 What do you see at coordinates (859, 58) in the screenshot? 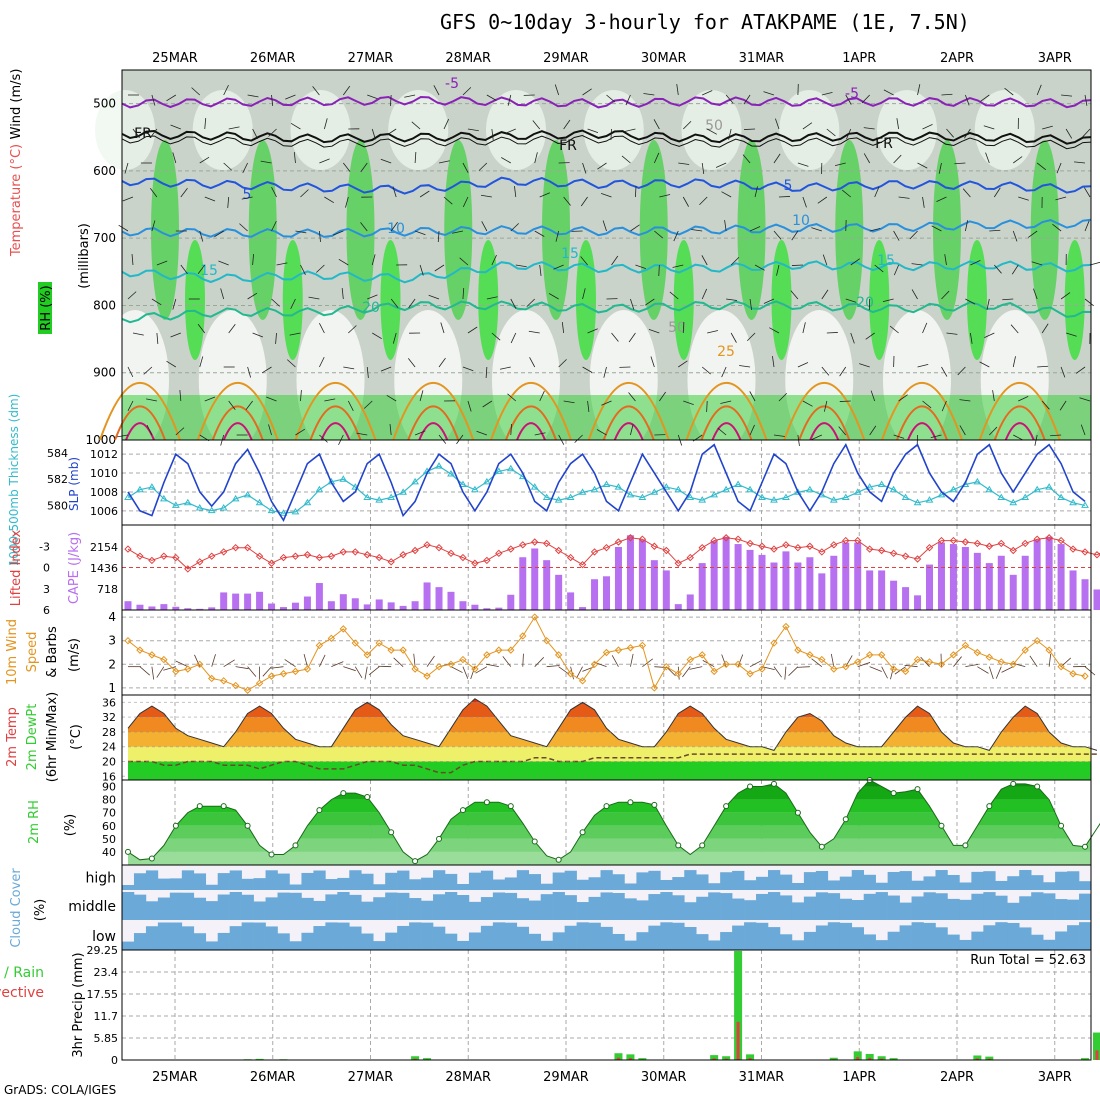
I see `date-label-top: 1APR` at bounding box center [859, 58].